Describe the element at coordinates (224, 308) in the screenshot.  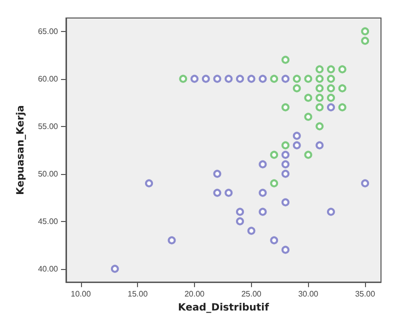
I see `x-axis-title: Kead_Distributif` at that location.